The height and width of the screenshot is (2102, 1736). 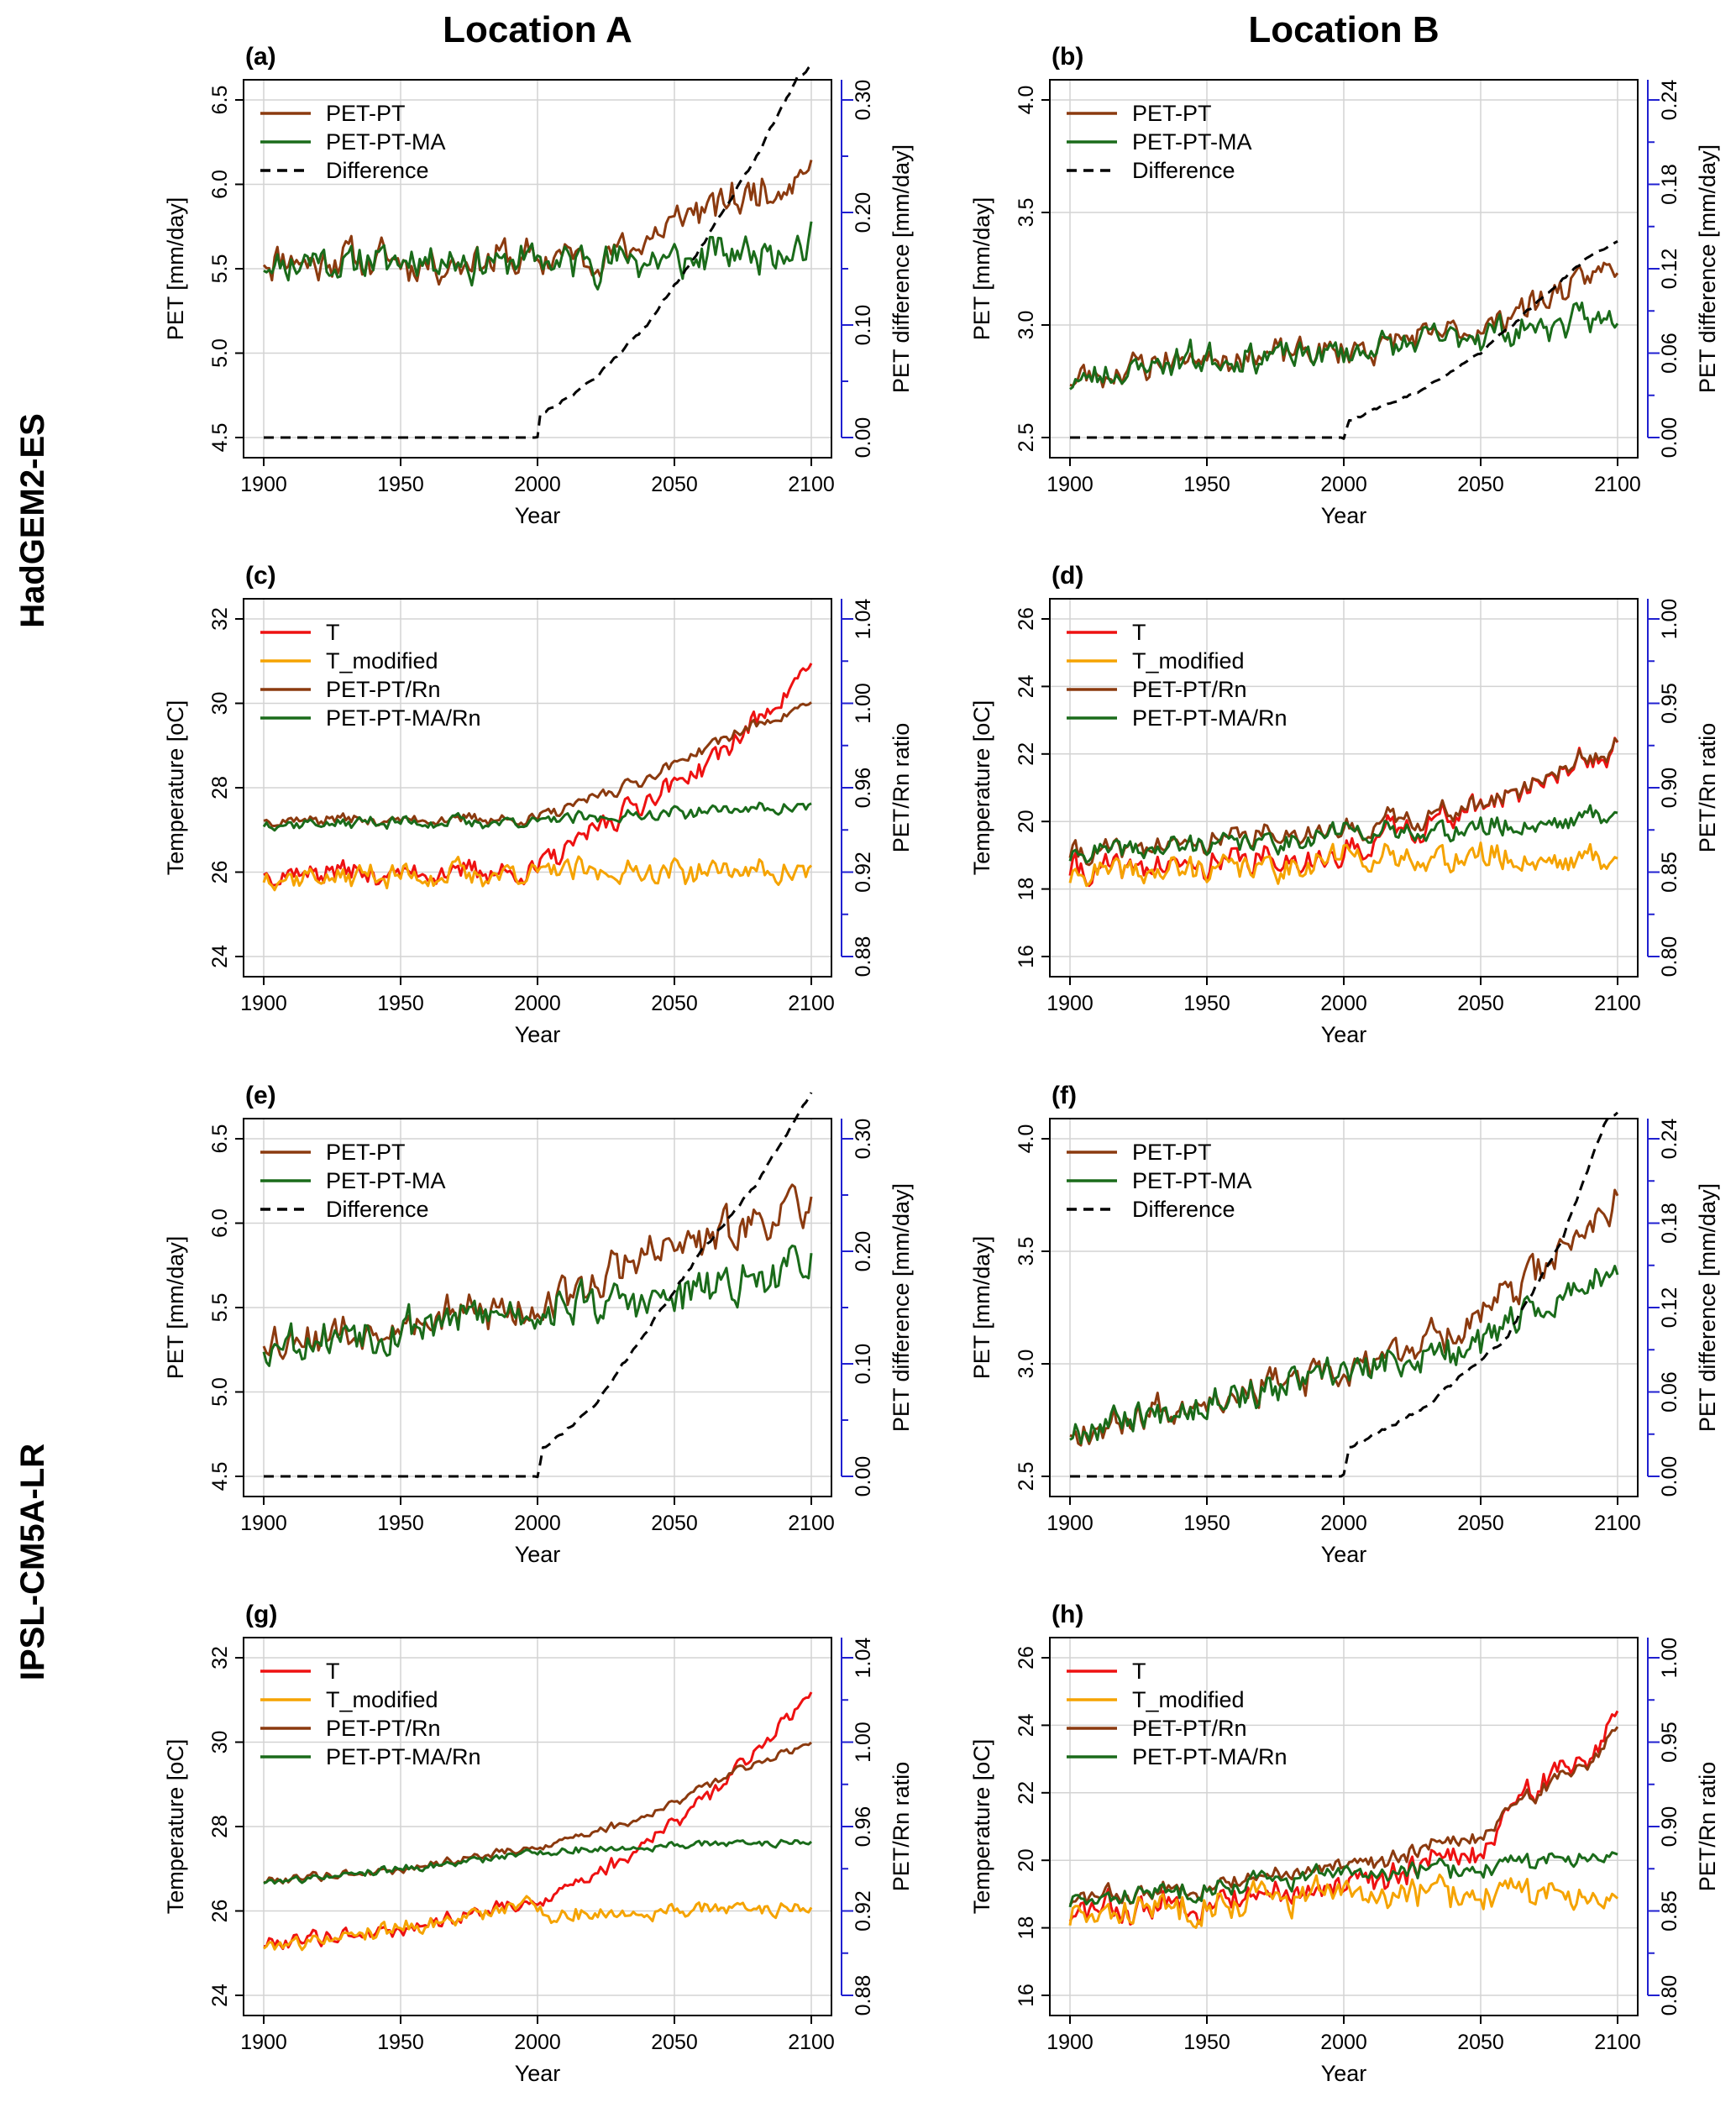 I want to click on y-axis-left-g: 24 26 28 30 32 Temperature [oC], so click(x=203, y=1826).